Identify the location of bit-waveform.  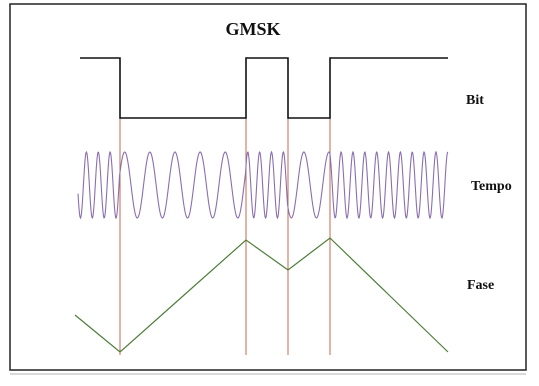
(264, 88).